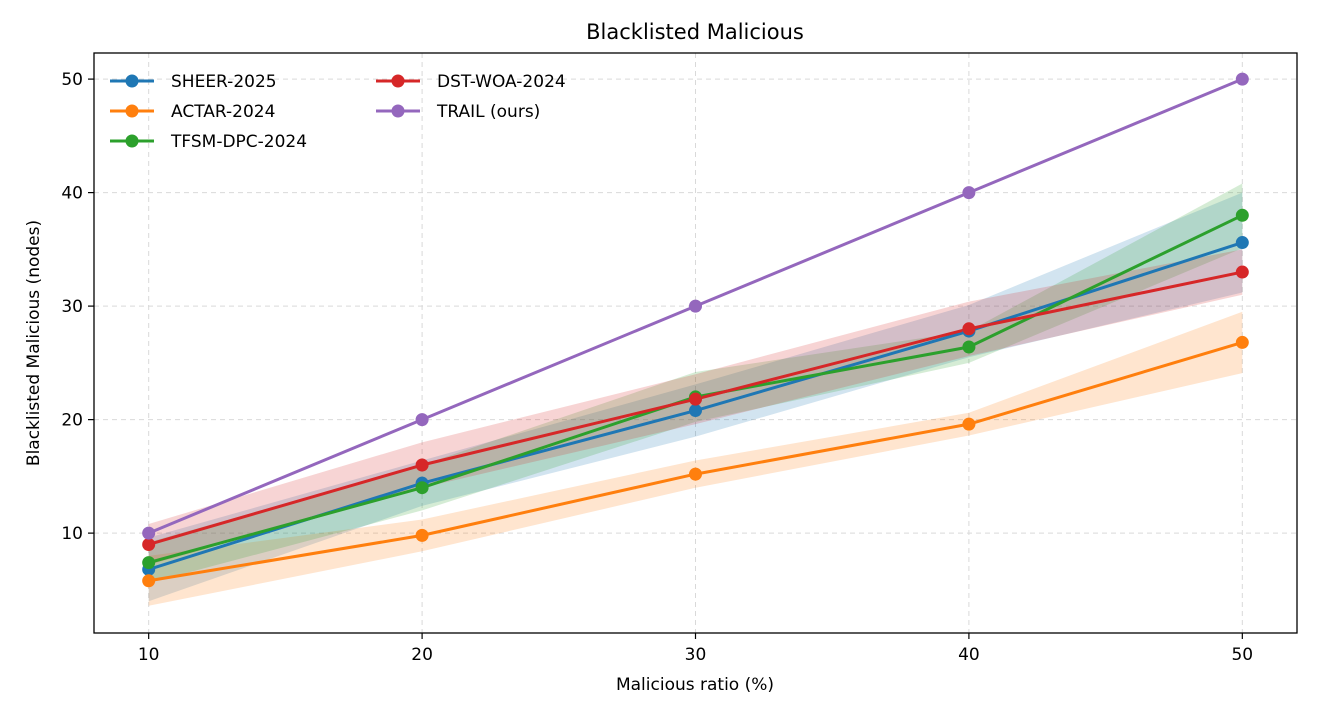 The image size is (1320, 720). Describe the element at coordinates (72, 80) in the screenshot. I see `y-tick-label: 50` at that location.